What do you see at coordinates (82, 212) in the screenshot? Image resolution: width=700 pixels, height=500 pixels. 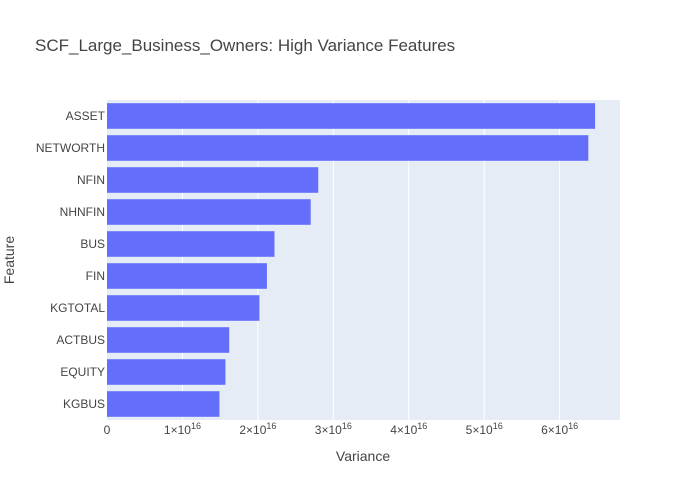 I see `y-tick-label: NHNFIN` at bounding box center [82, 212].